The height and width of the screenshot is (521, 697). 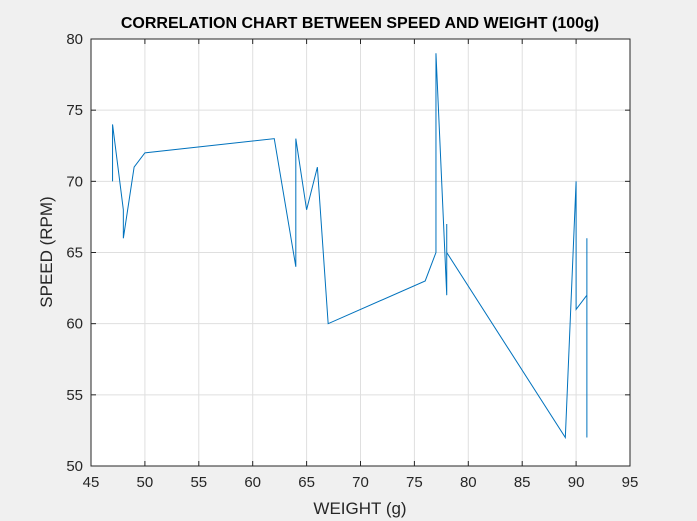 What do you see at coordinates (74, 395) in the screenshot?
I see `y-tick-label: 55` at bounding box center [74, 395].